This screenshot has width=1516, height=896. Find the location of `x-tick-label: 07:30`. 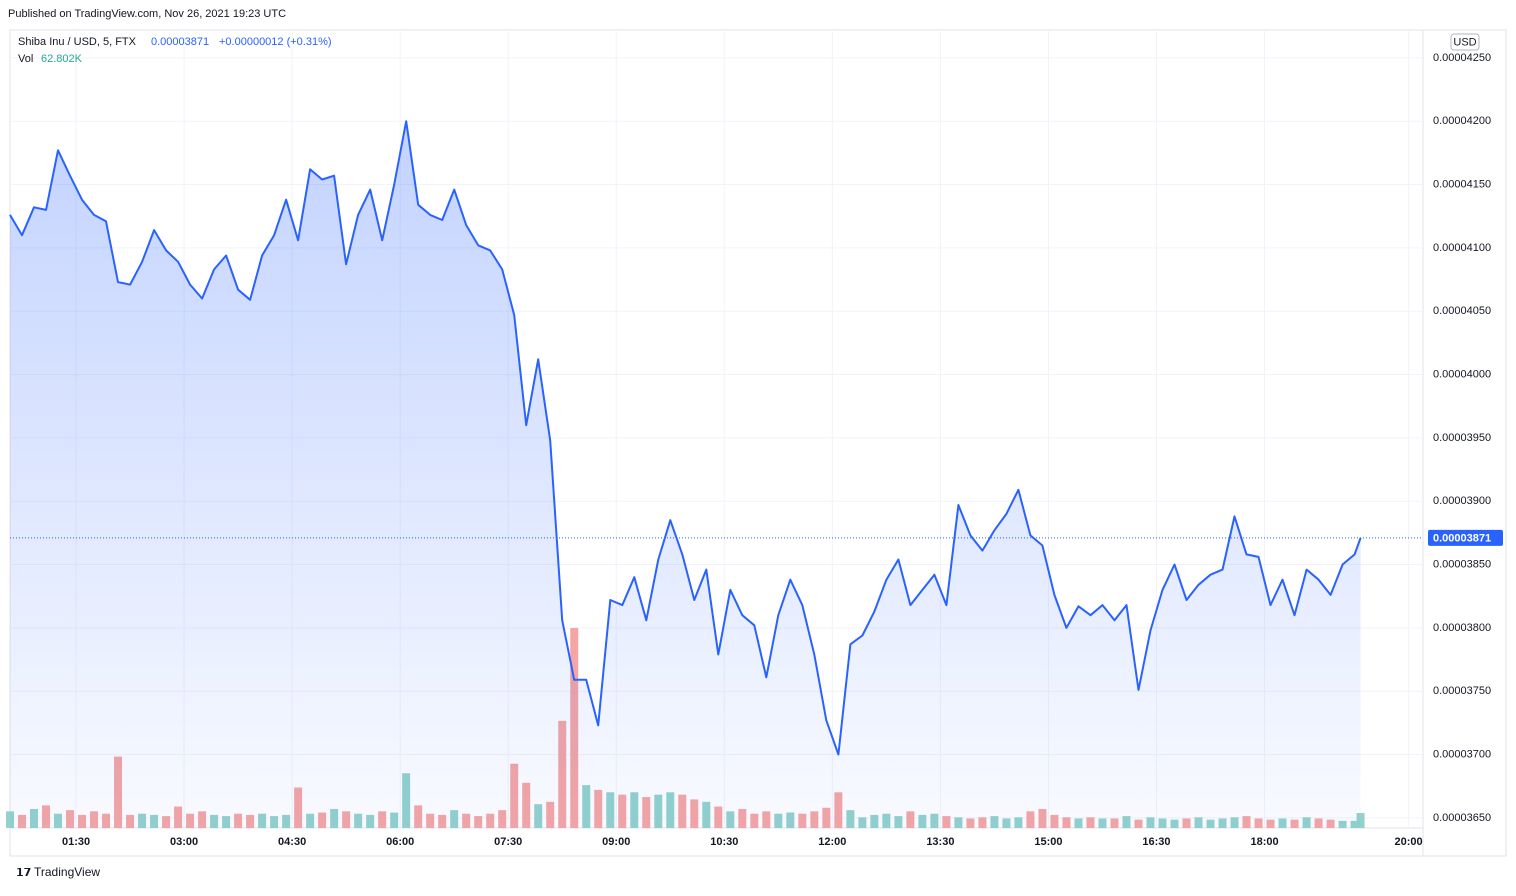

x-tick-label: 07:30 is located at coordinates (508, 842).